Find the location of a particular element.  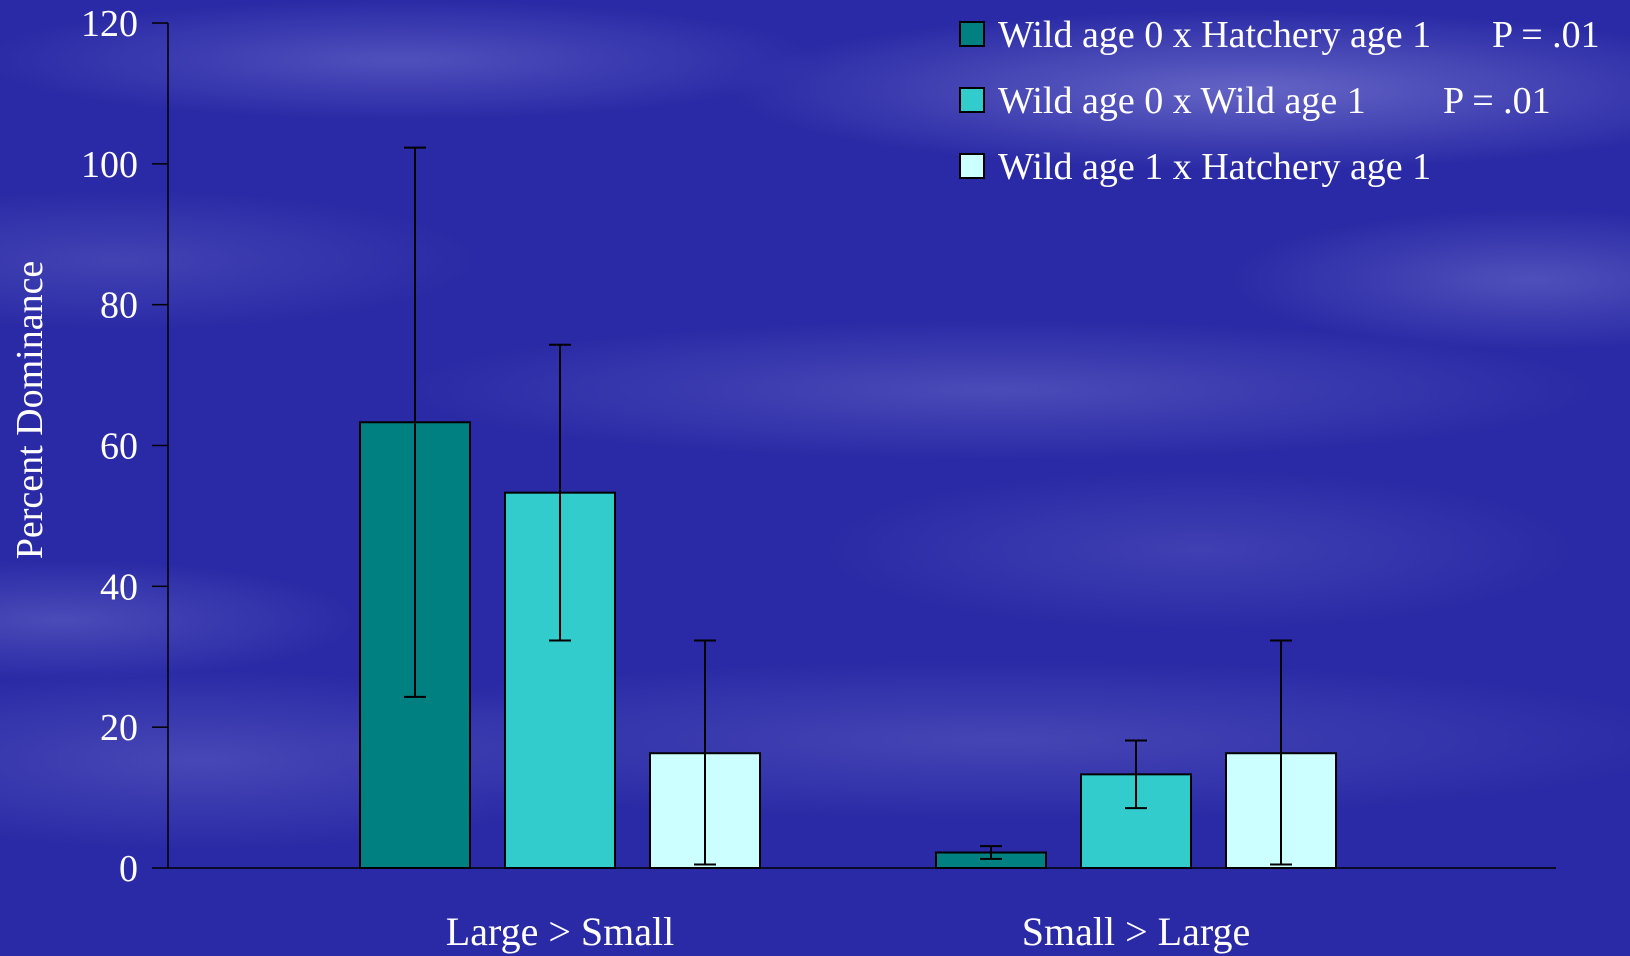

y-tick-label: 100 is located at coordinates (109, 165).